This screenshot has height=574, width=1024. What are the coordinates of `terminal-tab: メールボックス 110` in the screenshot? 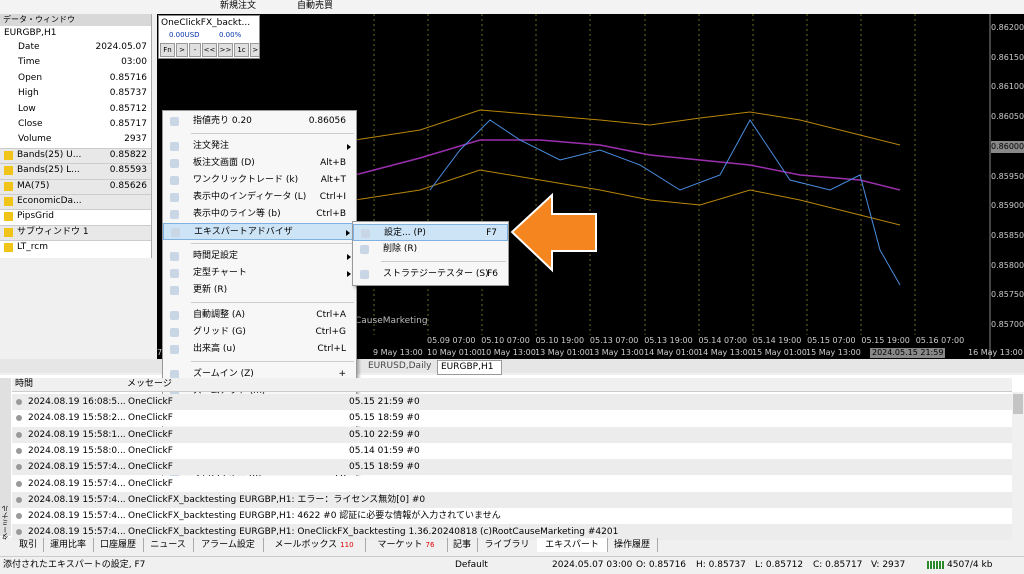 It's located at (314, 545).